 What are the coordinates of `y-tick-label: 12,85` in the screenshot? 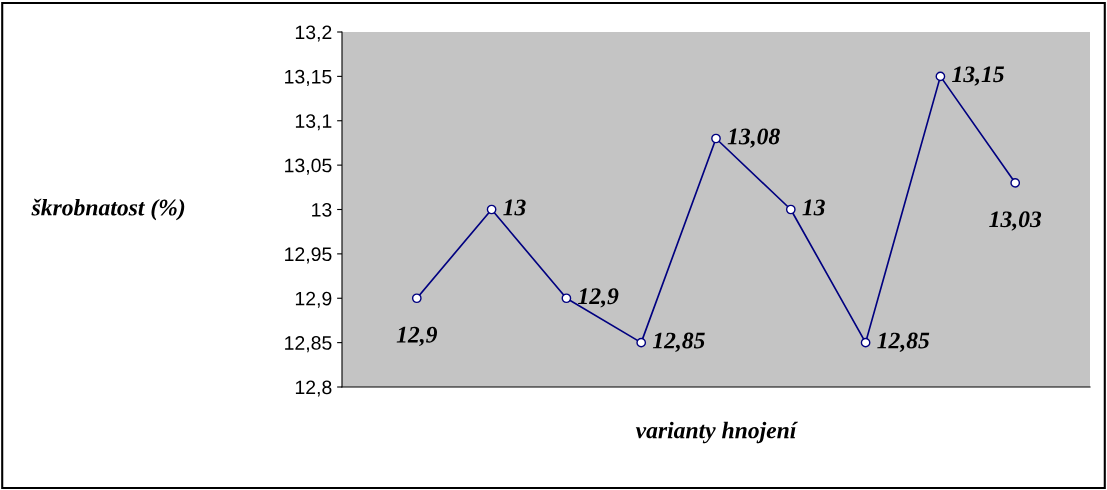 It's located at (308, 344).